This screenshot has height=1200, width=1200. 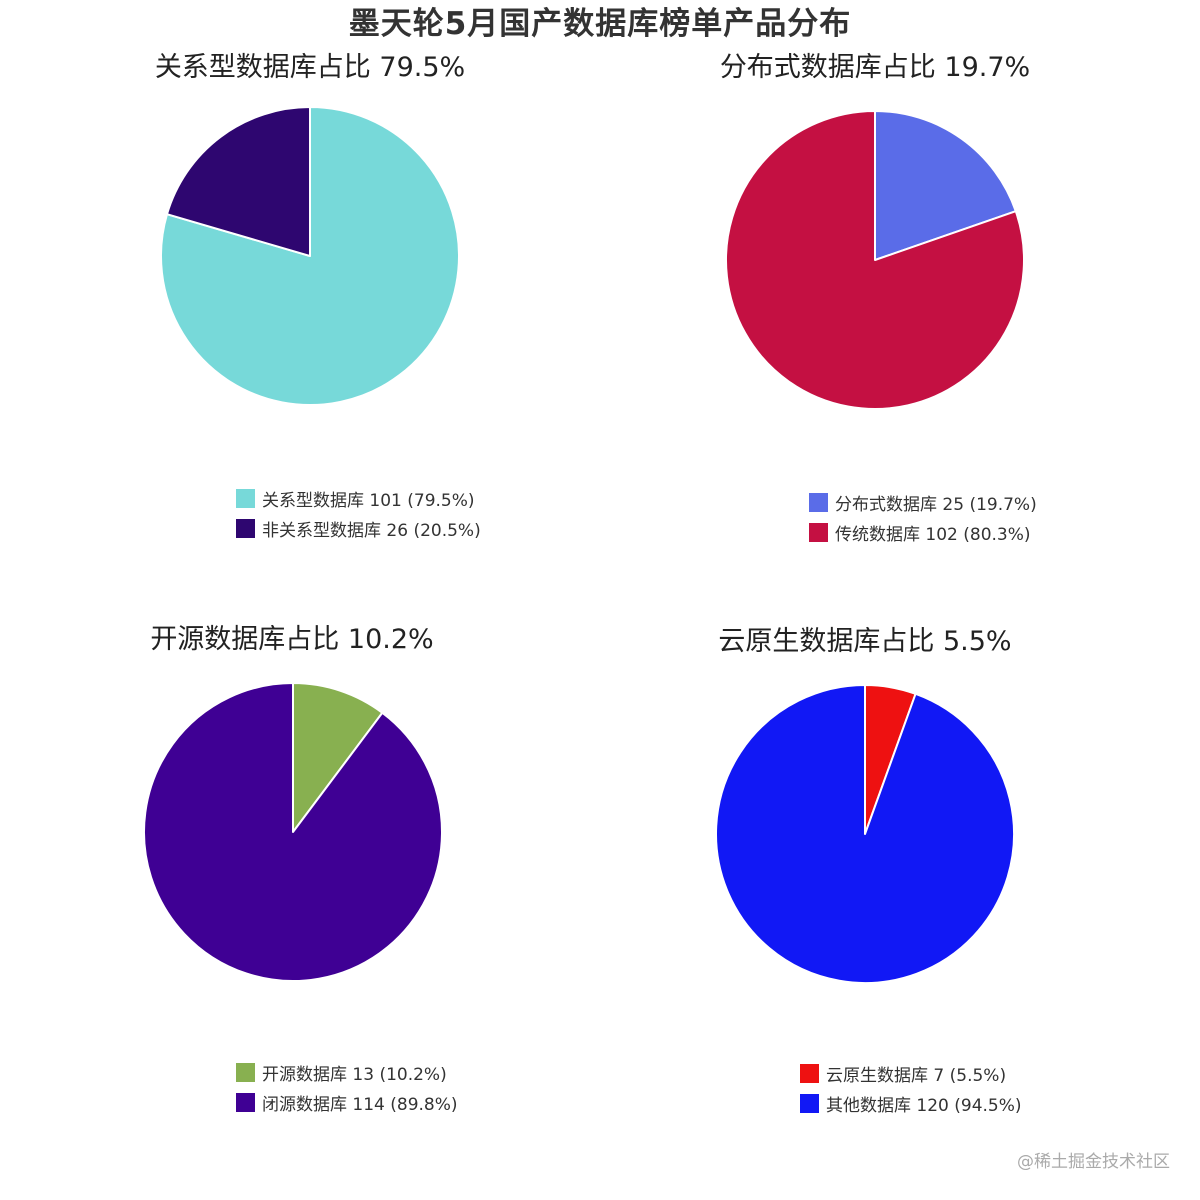 I want to click on legend-item: 开源数据库 13 (10.2%), so click(x=347, y=1072).